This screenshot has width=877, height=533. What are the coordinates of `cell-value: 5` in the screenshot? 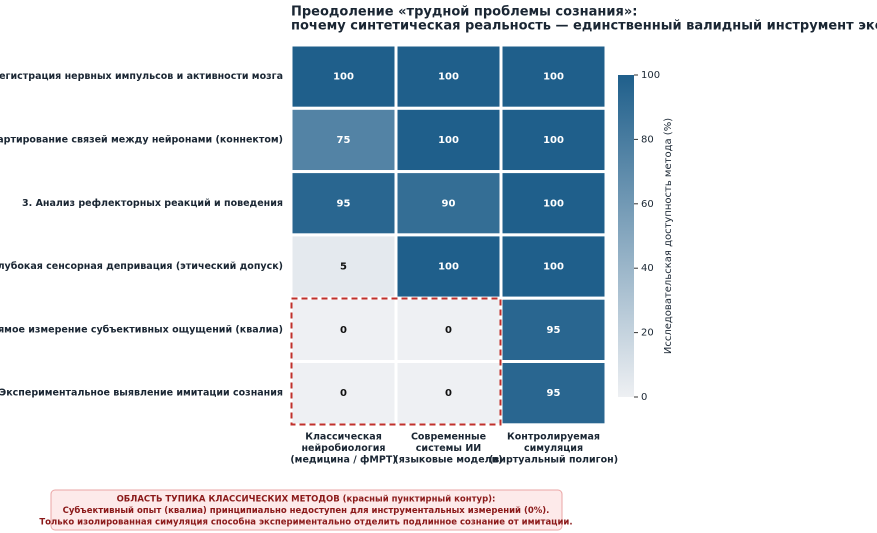 It's located at (343, 267).